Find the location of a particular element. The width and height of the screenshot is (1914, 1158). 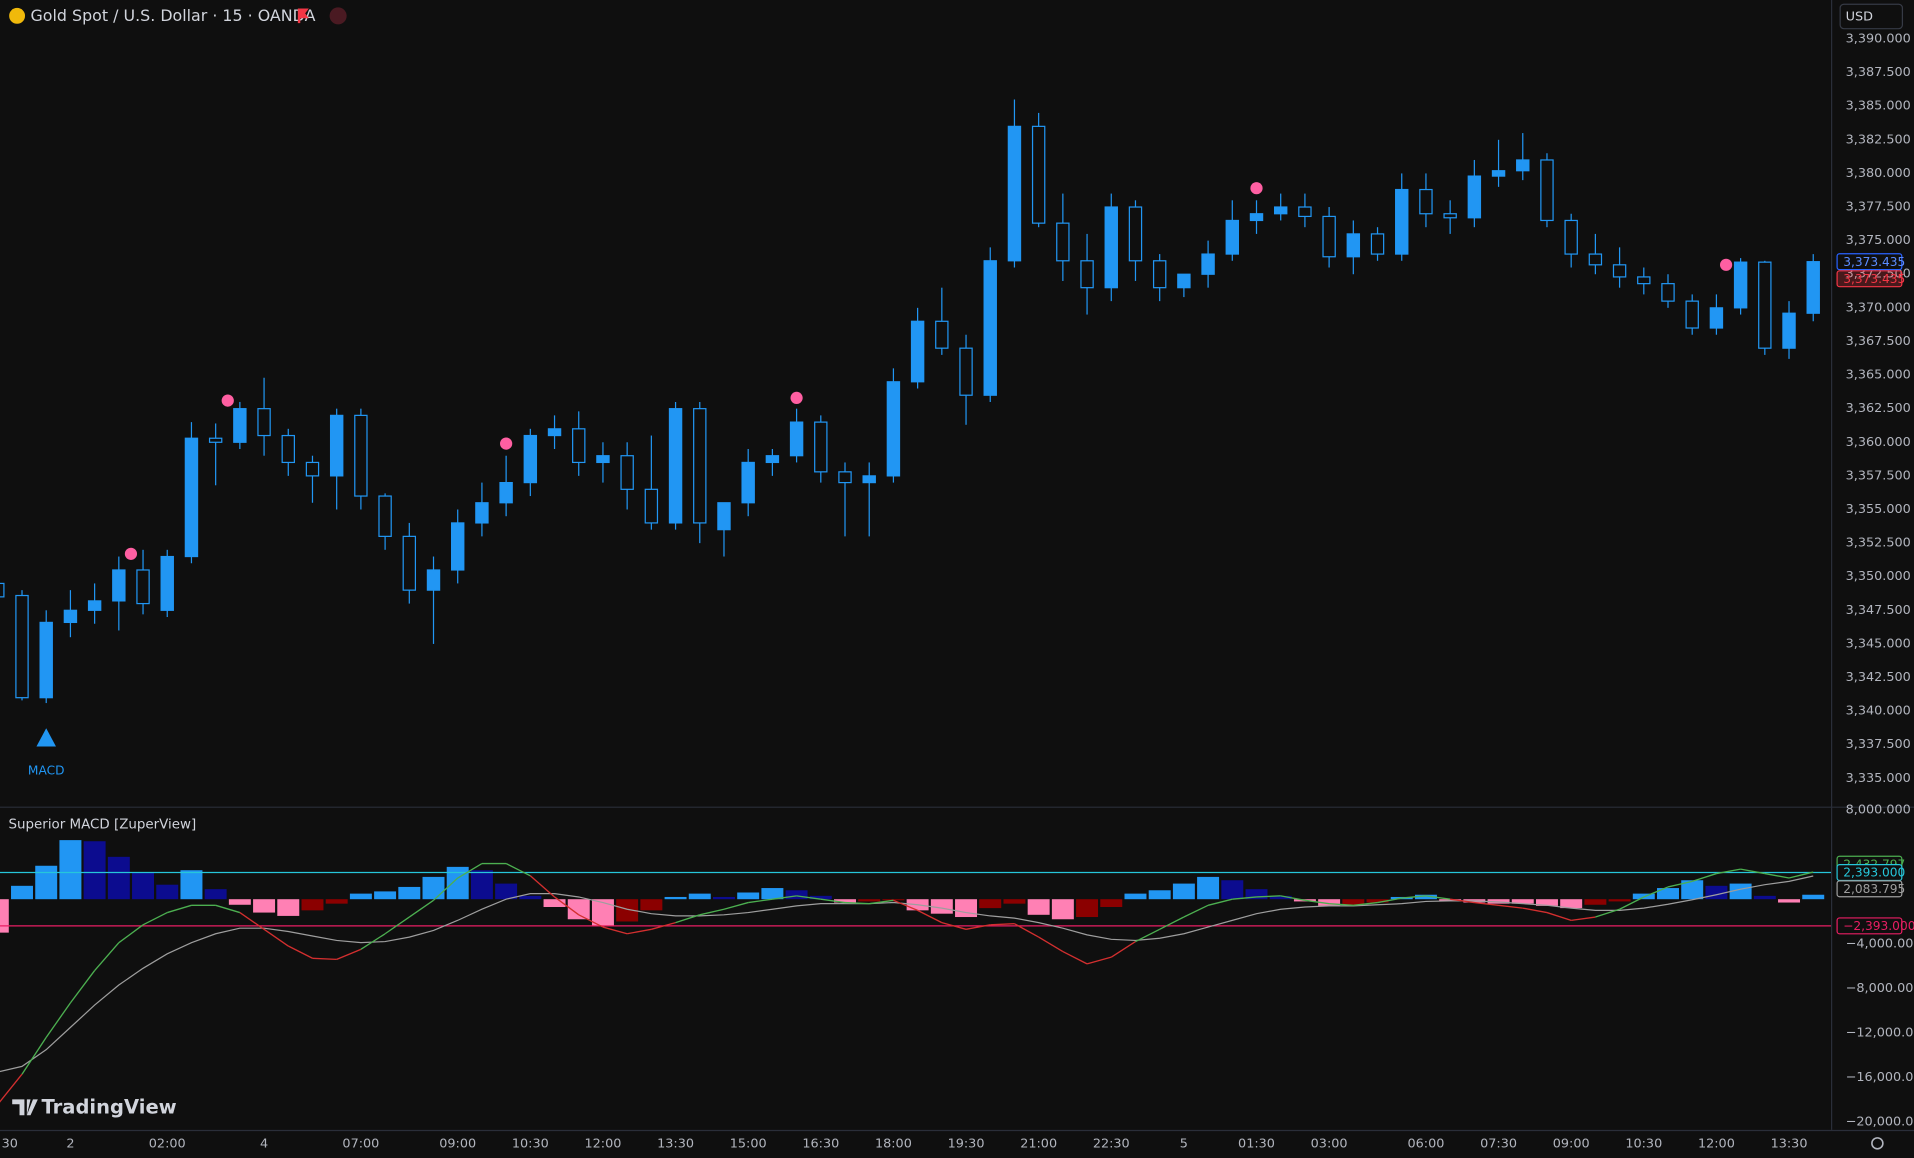

x-tick-label: 30 is located at coordinates (10, 1143).